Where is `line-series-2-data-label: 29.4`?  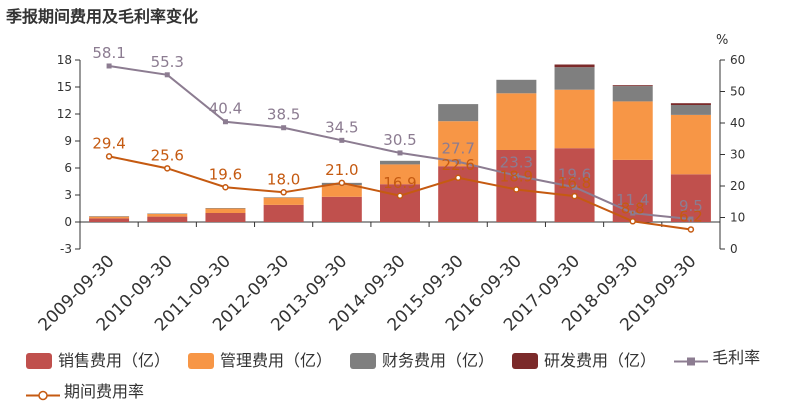 line-series-2-data-label: 29.4 is located at coordinates (108, 143).